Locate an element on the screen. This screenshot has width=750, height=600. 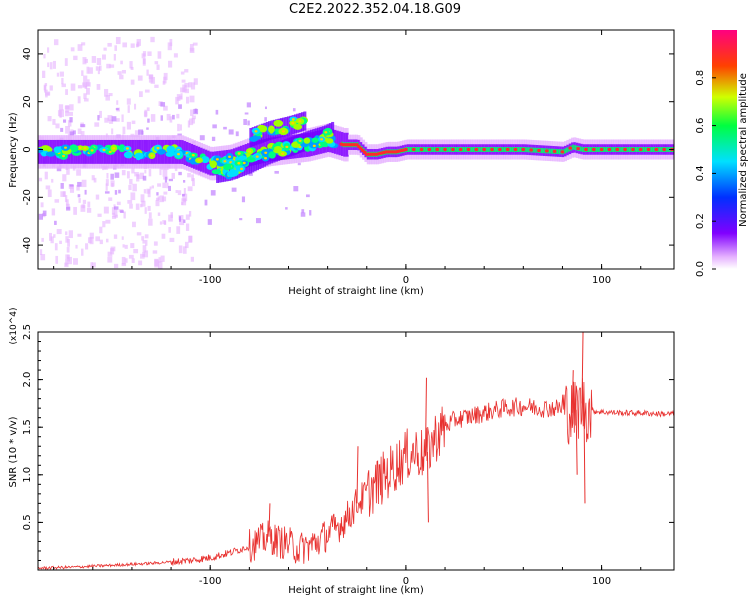
y-tick-label: 40 is located at coordinates (27, 54).